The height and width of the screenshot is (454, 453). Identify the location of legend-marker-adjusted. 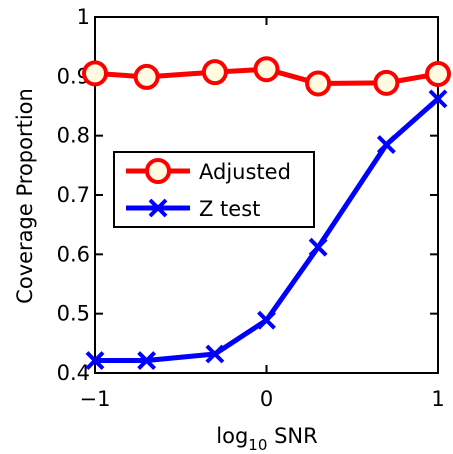
(158, 171).